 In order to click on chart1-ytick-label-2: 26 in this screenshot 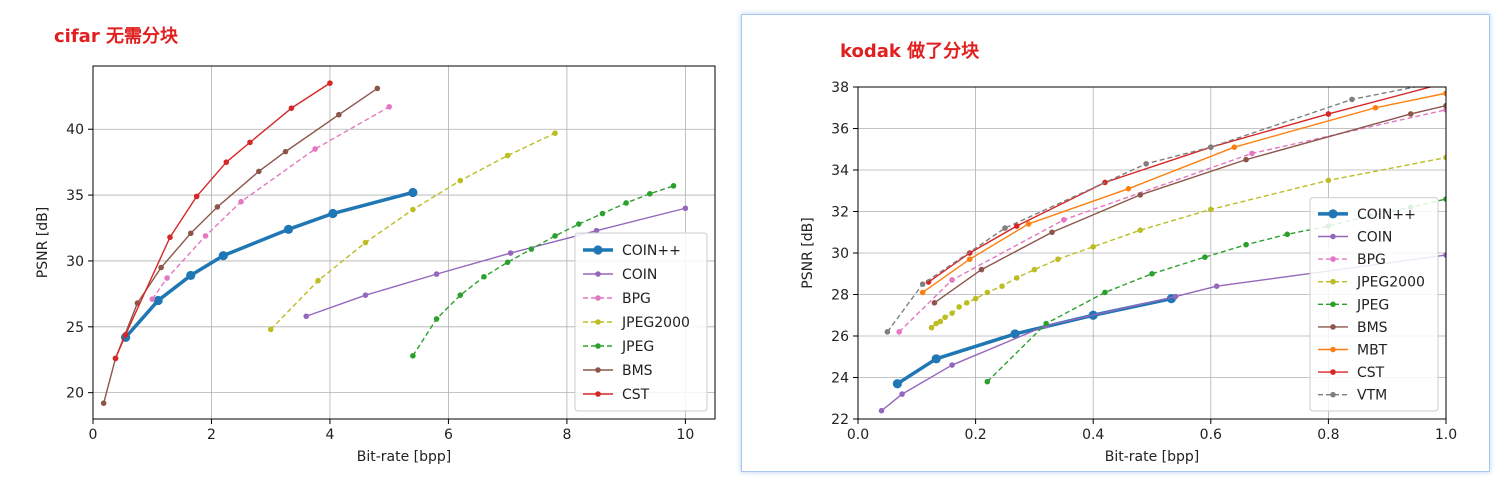, I will do `click(840, 337)`.